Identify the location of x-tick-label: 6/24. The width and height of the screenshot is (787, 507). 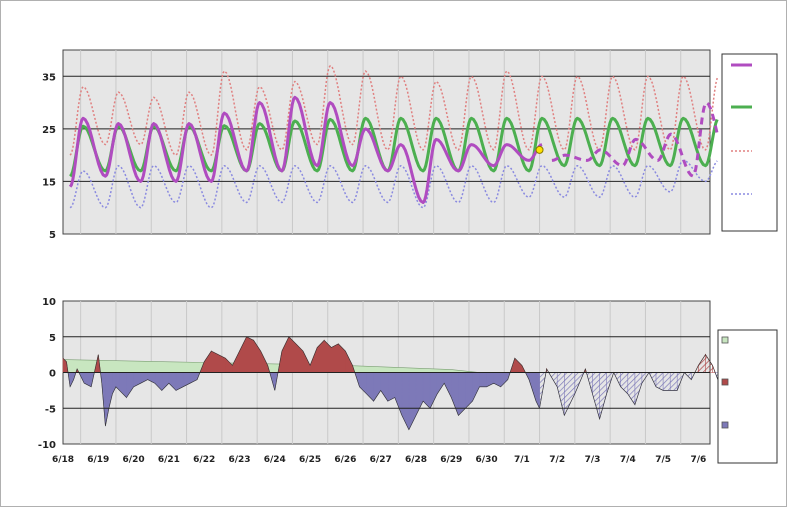
(275, 460).